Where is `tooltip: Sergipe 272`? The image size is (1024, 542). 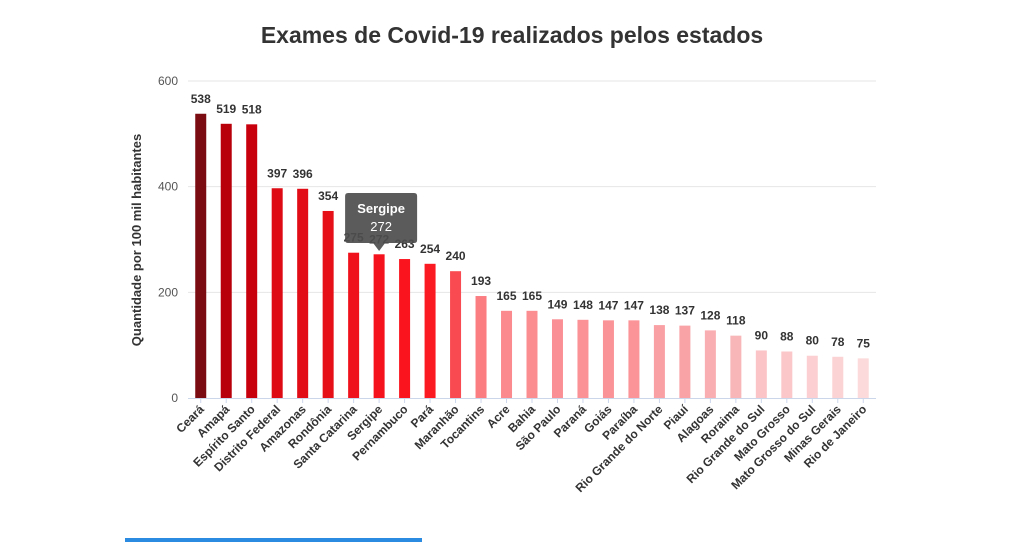
tooltip: Sergipe 272 is located at coordinates (381, 222).